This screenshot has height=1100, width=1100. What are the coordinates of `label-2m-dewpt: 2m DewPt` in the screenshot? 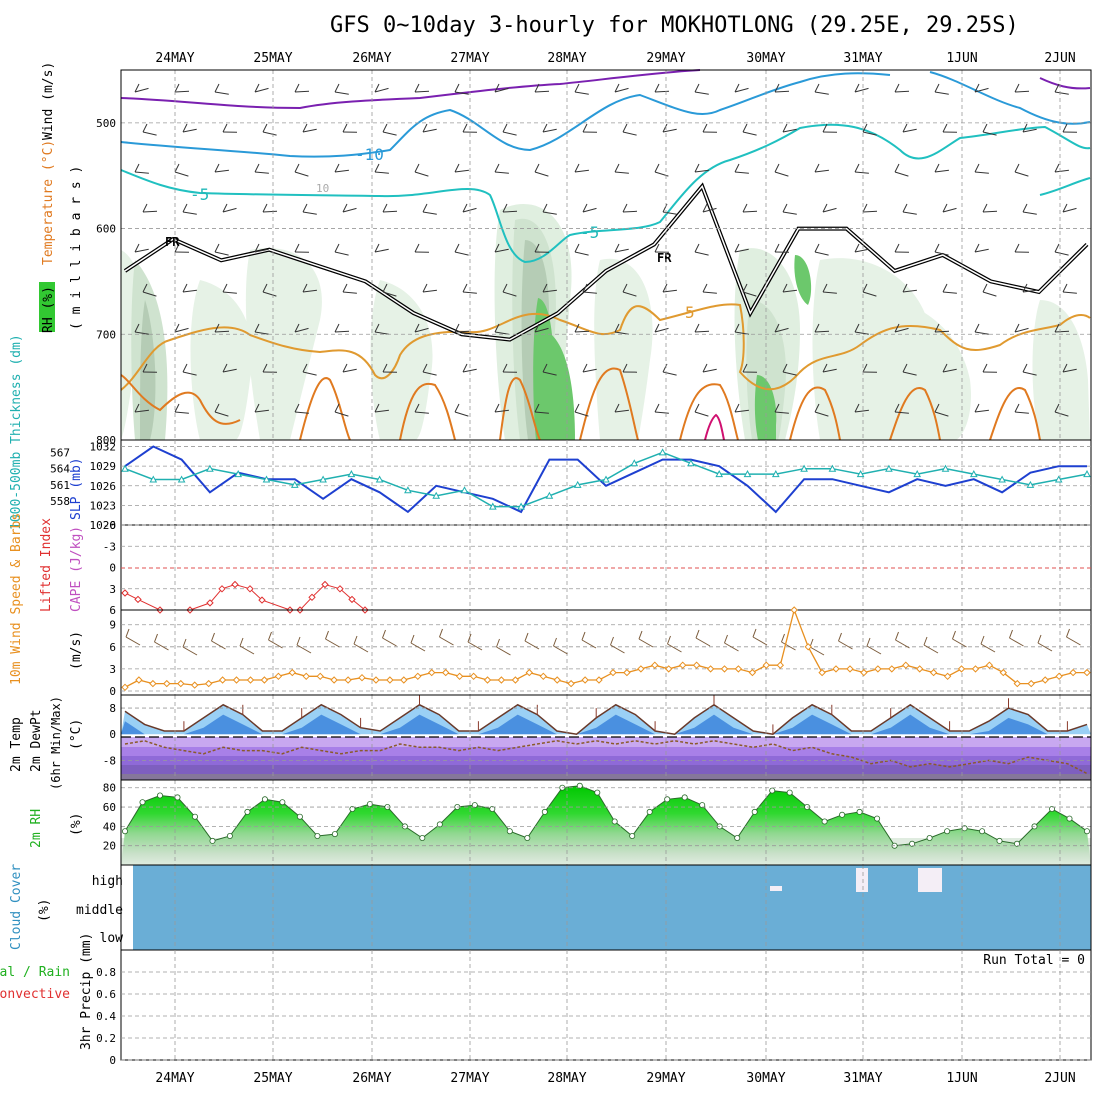 It's located at (36, 740).